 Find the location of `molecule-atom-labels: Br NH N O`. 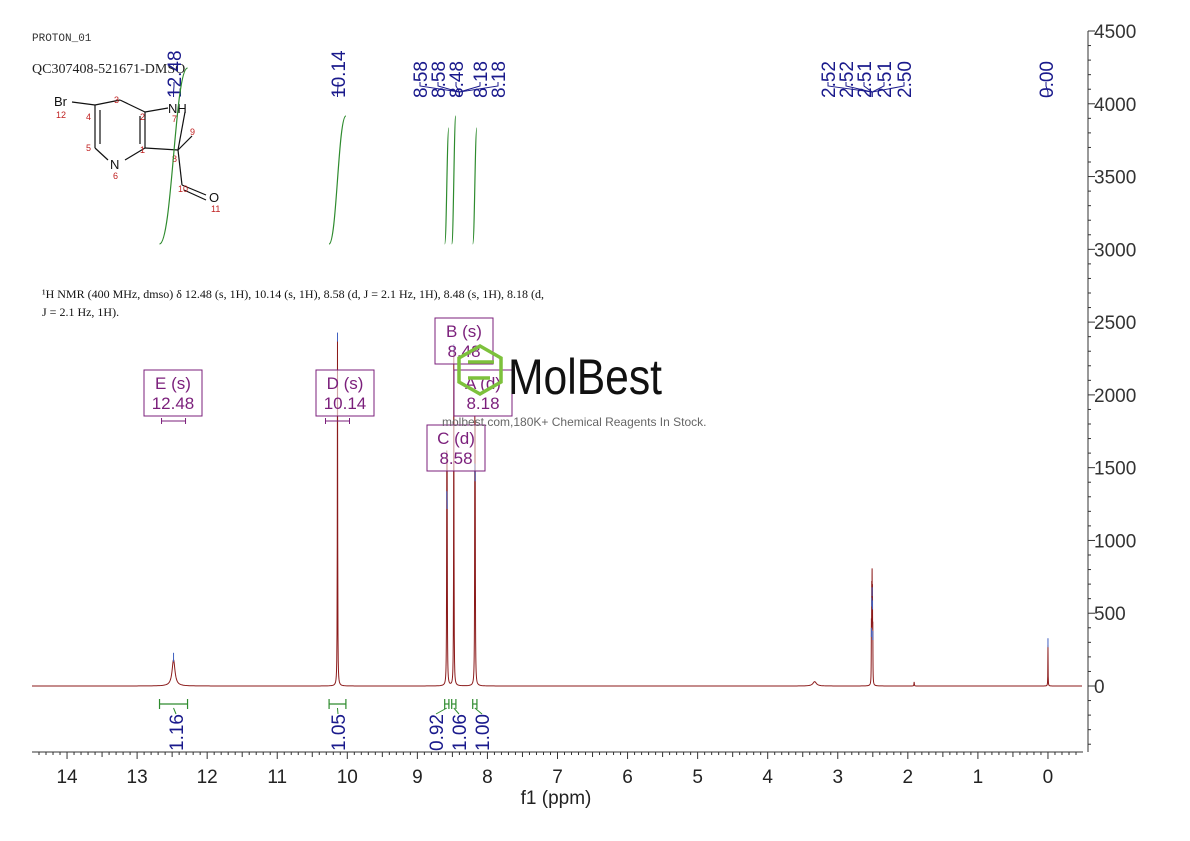

molecule-atom-labels: Br NH N O is located at coordinates (136, 149).